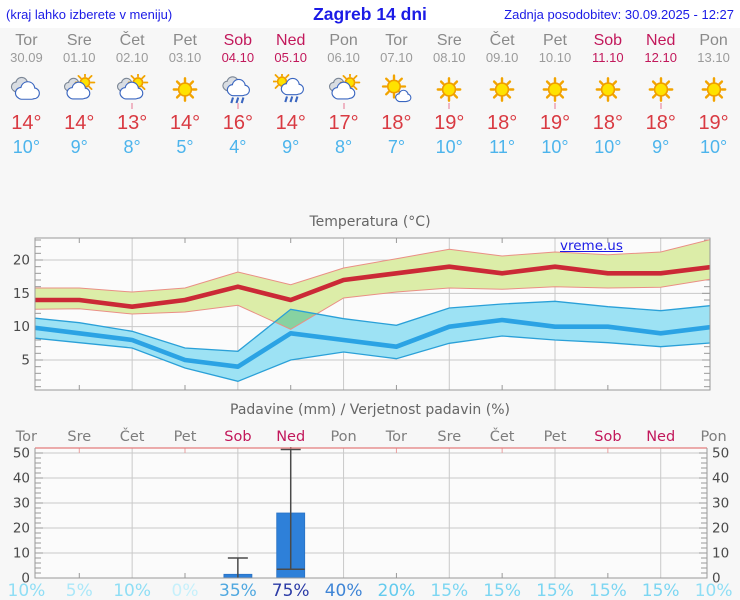  Describe the element at coordinates (21, 479) in the screenshot. I see `precip-ytick-label: 40` at that location.